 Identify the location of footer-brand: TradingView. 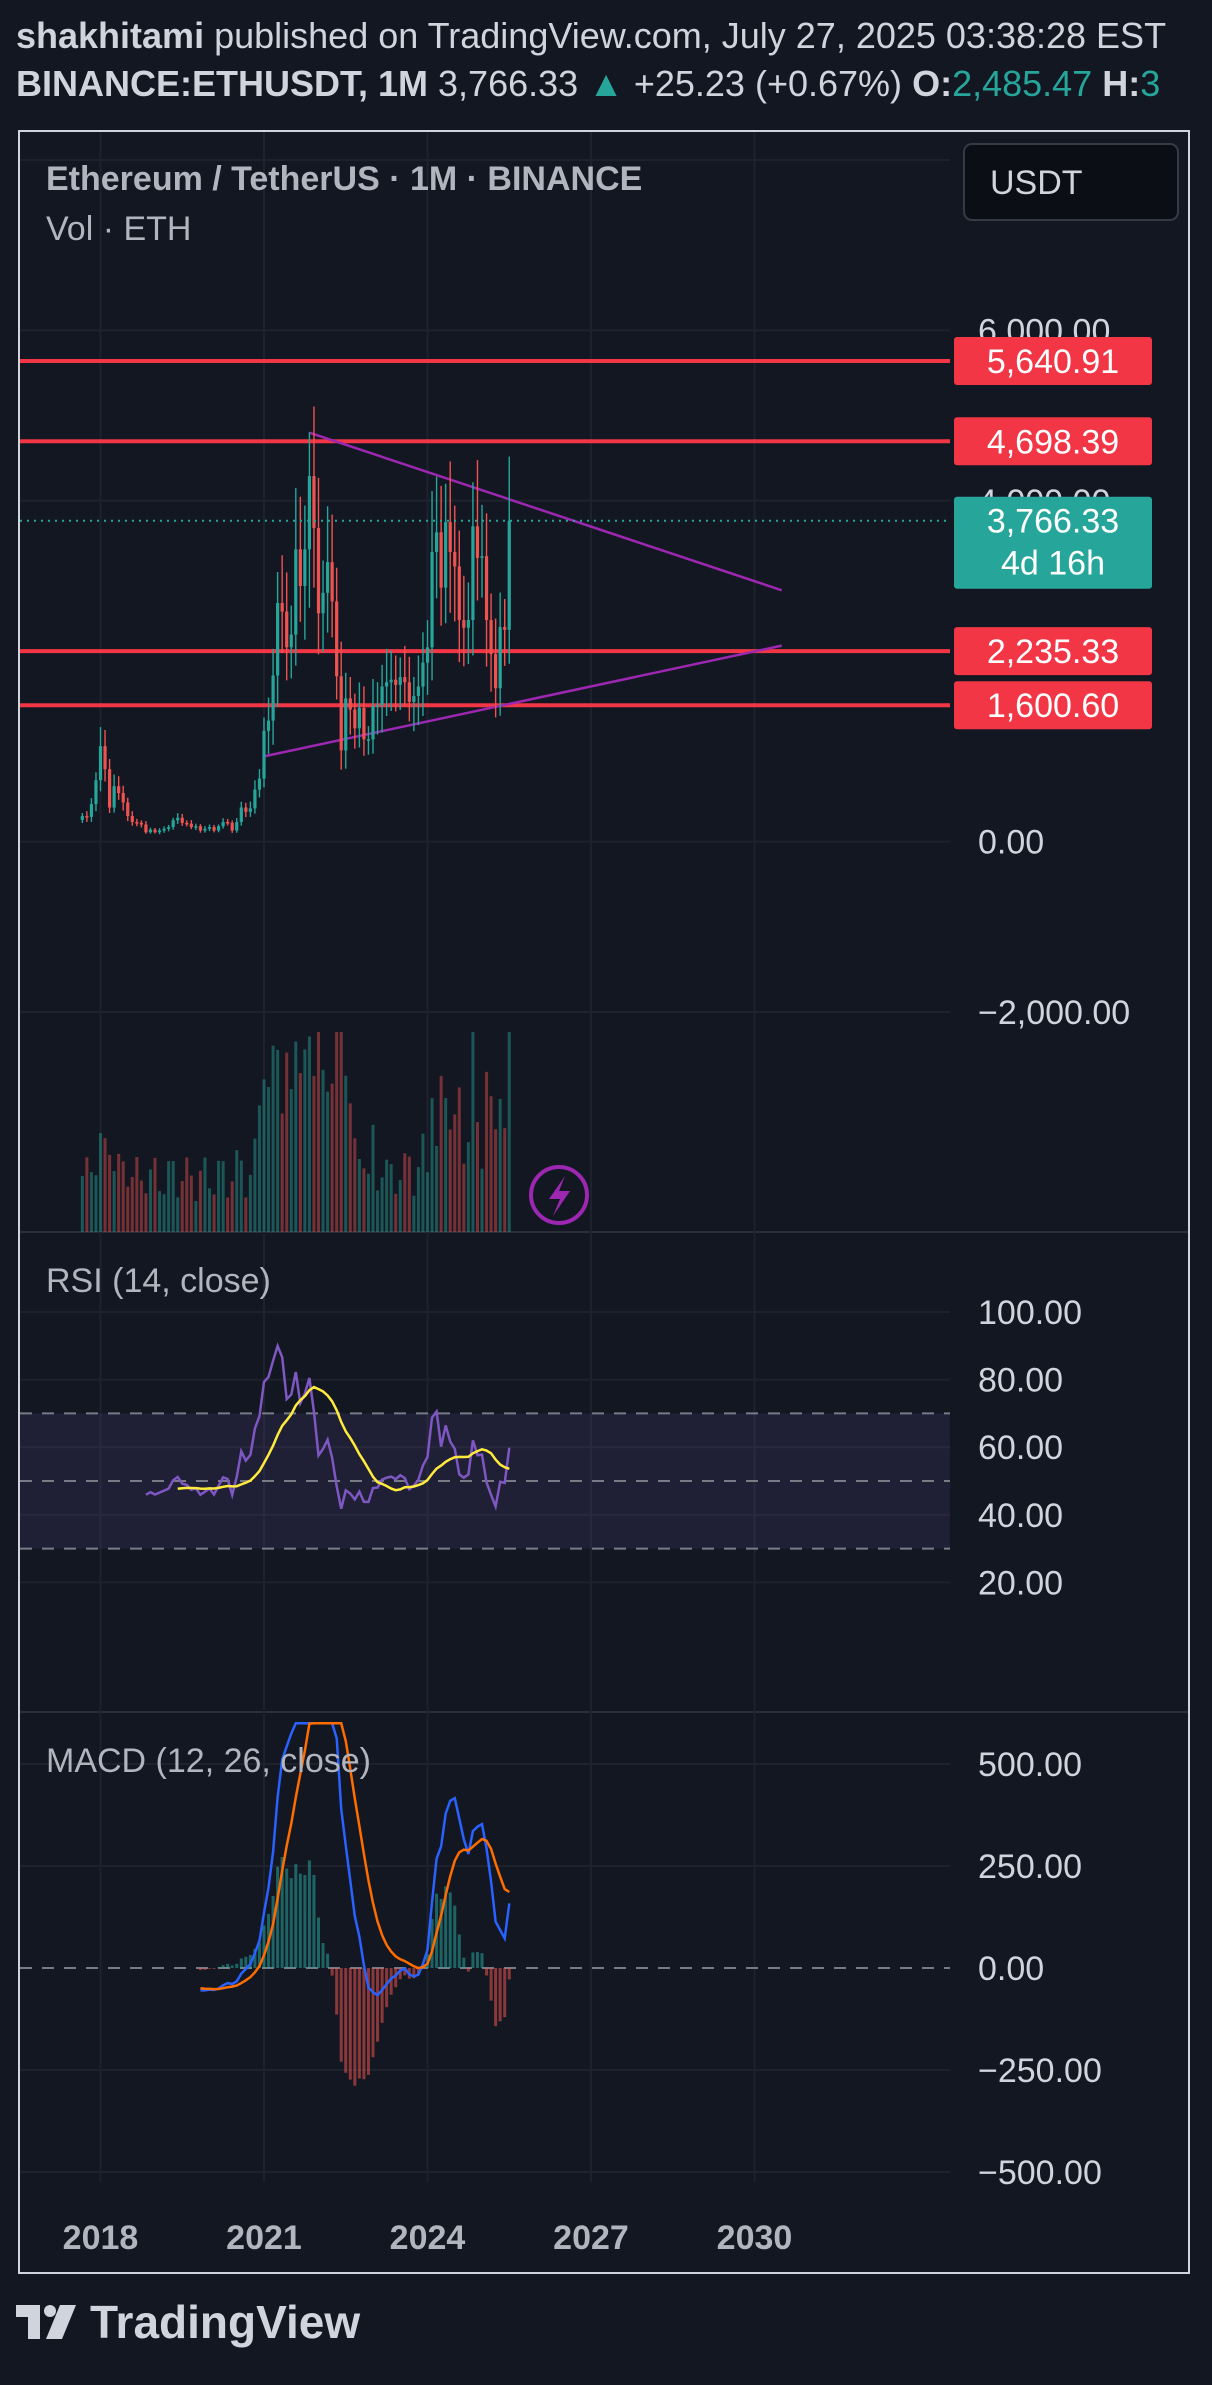
(188, 2322).